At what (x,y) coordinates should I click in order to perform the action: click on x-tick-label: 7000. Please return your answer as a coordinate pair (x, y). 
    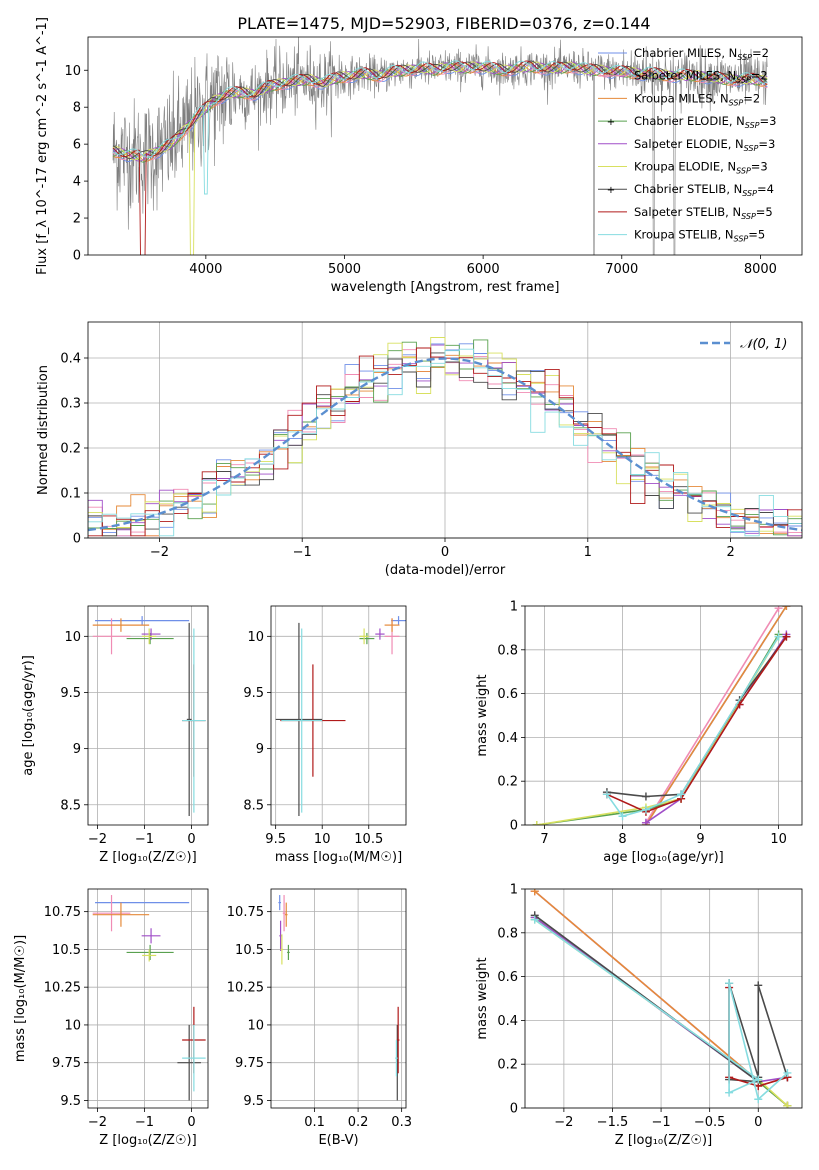
    Looking at the image, I should click on (621, 269).